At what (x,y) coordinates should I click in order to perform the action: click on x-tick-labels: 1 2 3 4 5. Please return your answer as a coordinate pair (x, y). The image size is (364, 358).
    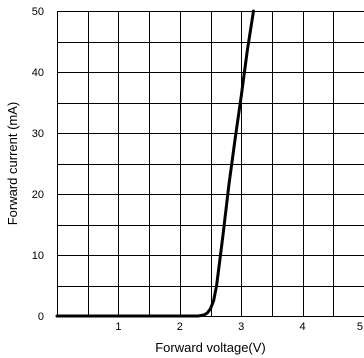
    Looking at the image, I should click on (239, 327).